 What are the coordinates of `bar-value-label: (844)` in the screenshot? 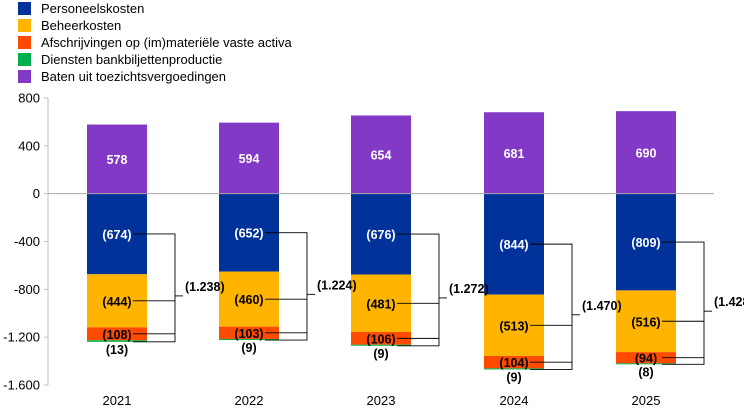 It's located at (513, 245).